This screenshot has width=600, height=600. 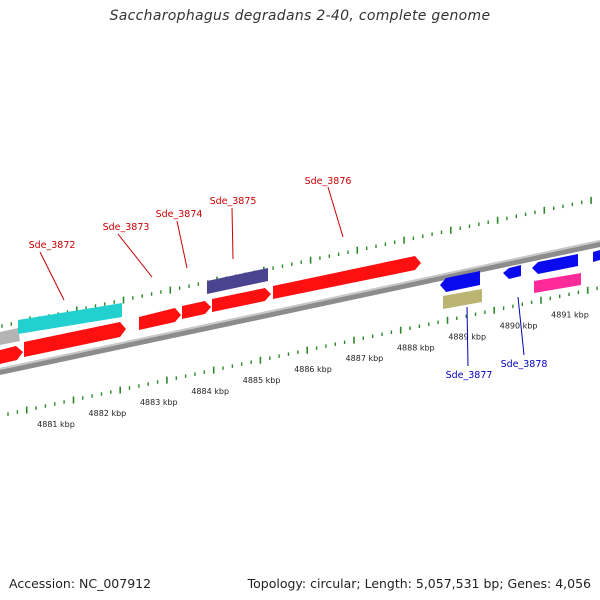 What do you see at coordinates (52, 245) in the screenshot?
I see `sde-3872-label: Sde_3872` at bounding box center [52, 245].